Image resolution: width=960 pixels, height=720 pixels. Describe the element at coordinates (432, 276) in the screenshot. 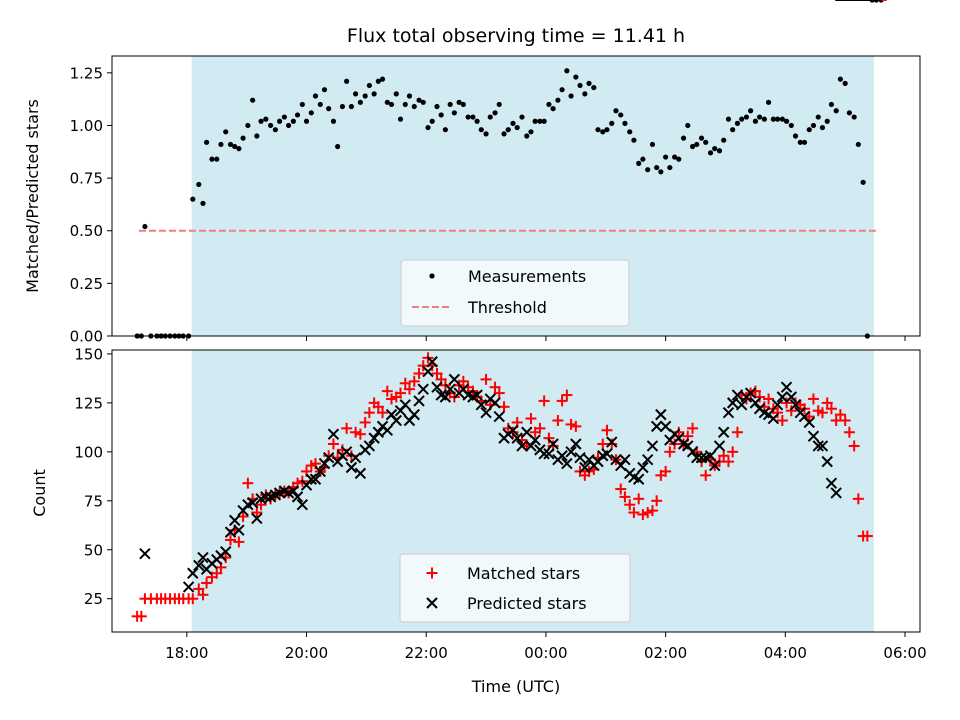

I see `legend-measurements-marker` at that location.